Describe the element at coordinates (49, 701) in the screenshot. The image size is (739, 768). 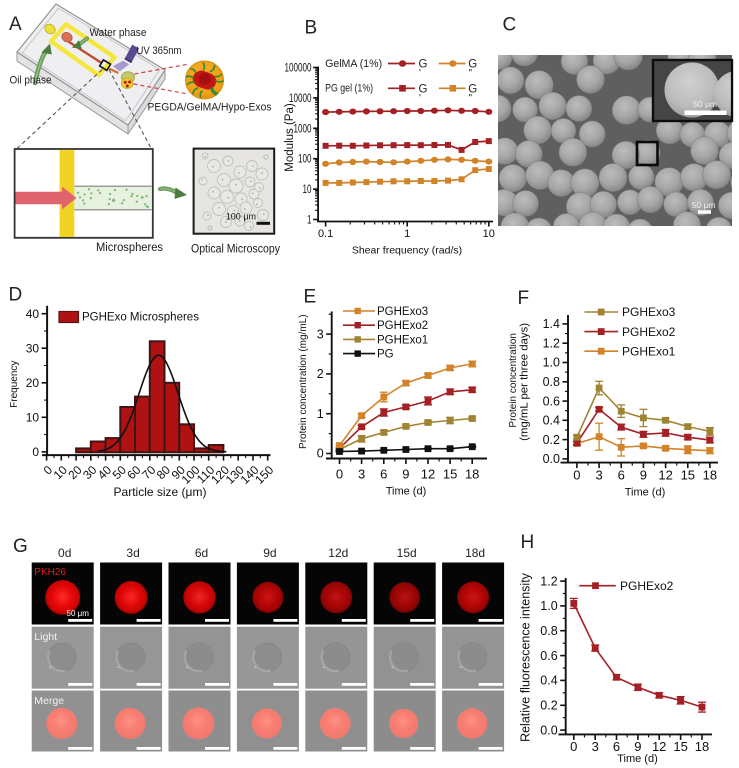
I see `svg-text: Merge` at that location.